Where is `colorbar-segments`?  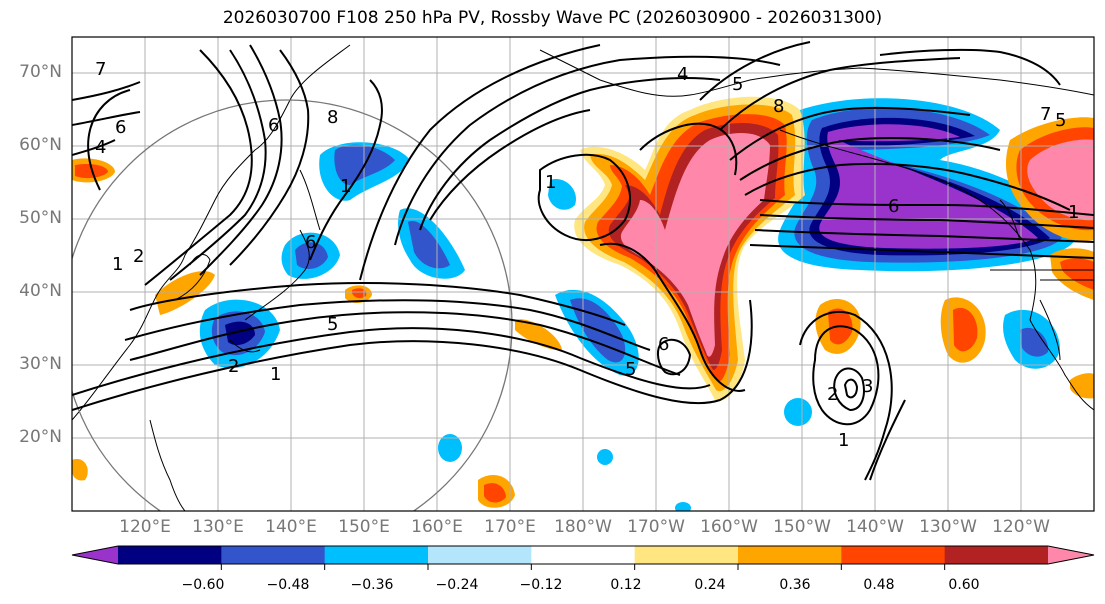
colorbar-segments is located at coordinates (583, 555).